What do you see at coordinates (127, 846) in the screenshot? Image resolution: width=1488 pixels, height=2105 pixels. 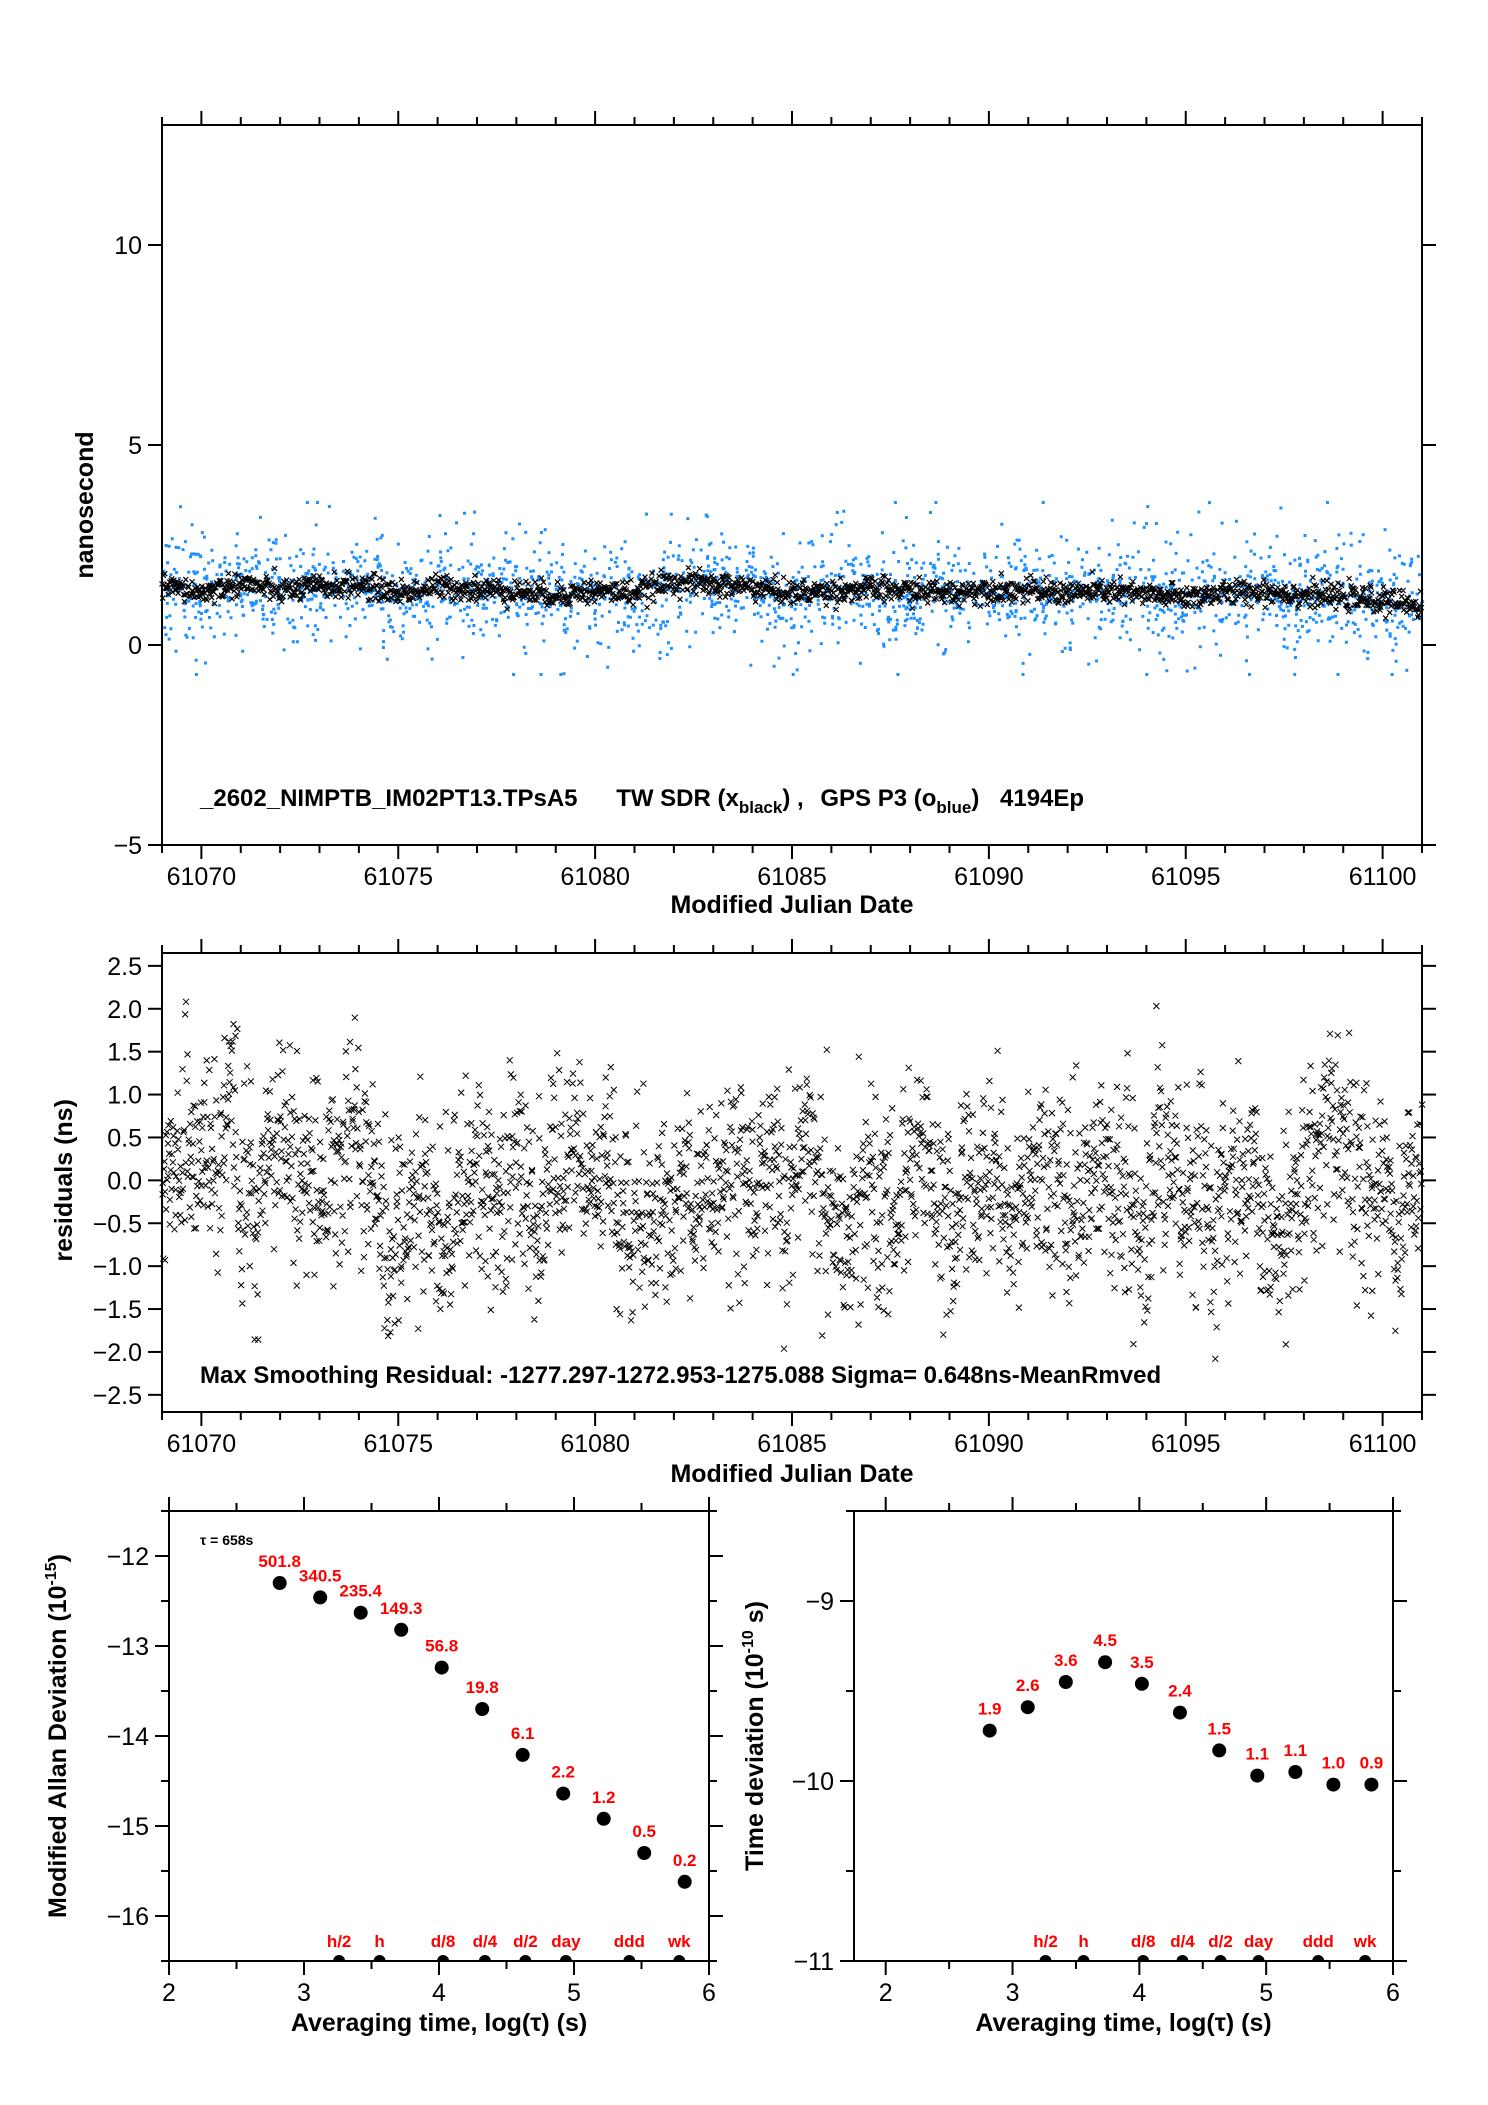 I see `y-tick-label: −5` at bounding box center [127, 846].